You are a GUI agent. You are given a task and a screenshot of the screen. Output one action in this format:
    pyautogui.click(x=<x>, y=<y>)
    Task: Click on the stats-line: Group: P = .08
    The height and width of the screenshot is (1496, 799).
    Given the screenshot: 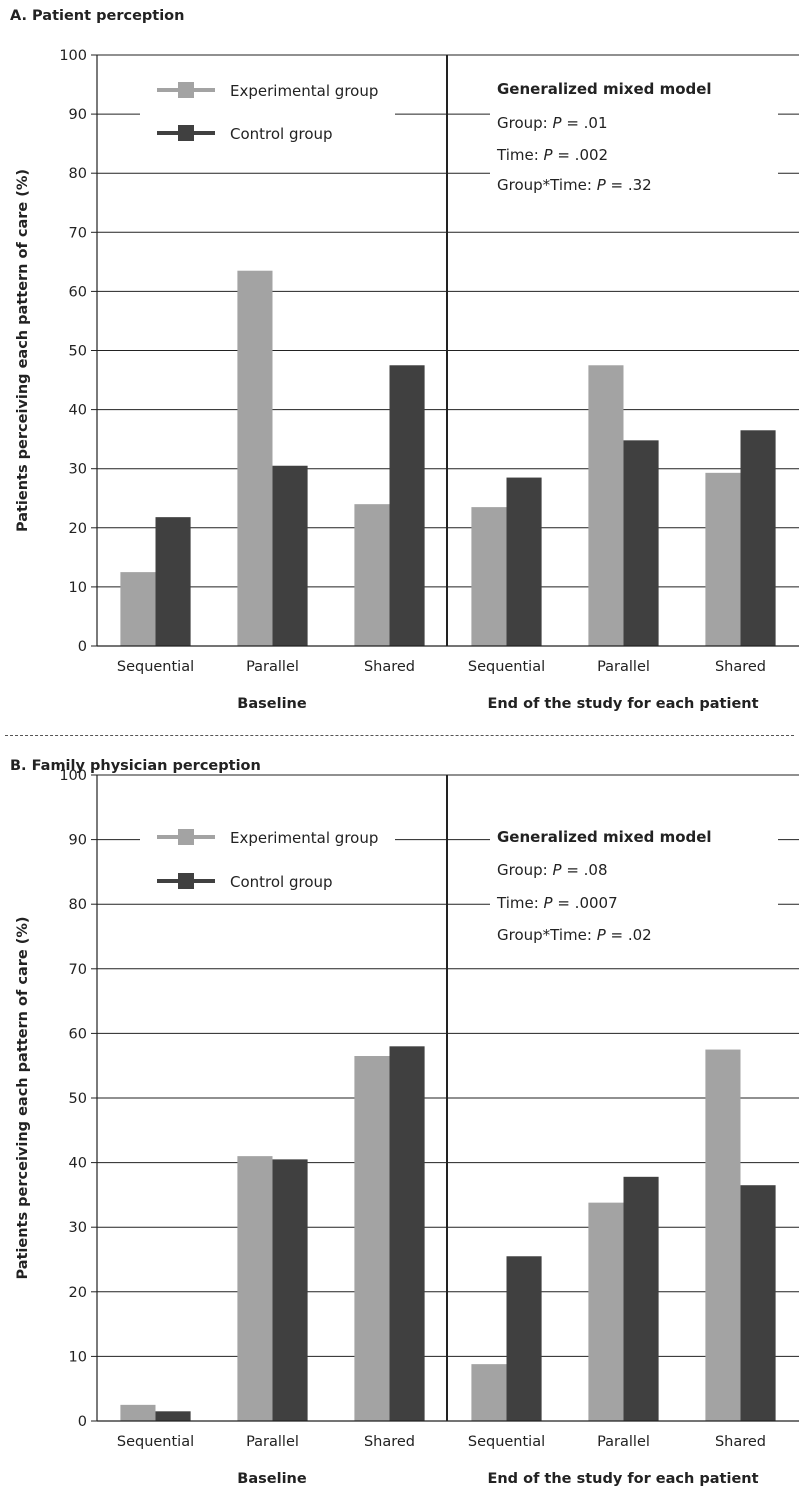 What is the action you would take?
    pyautogui.click(x=552, y=870)
    